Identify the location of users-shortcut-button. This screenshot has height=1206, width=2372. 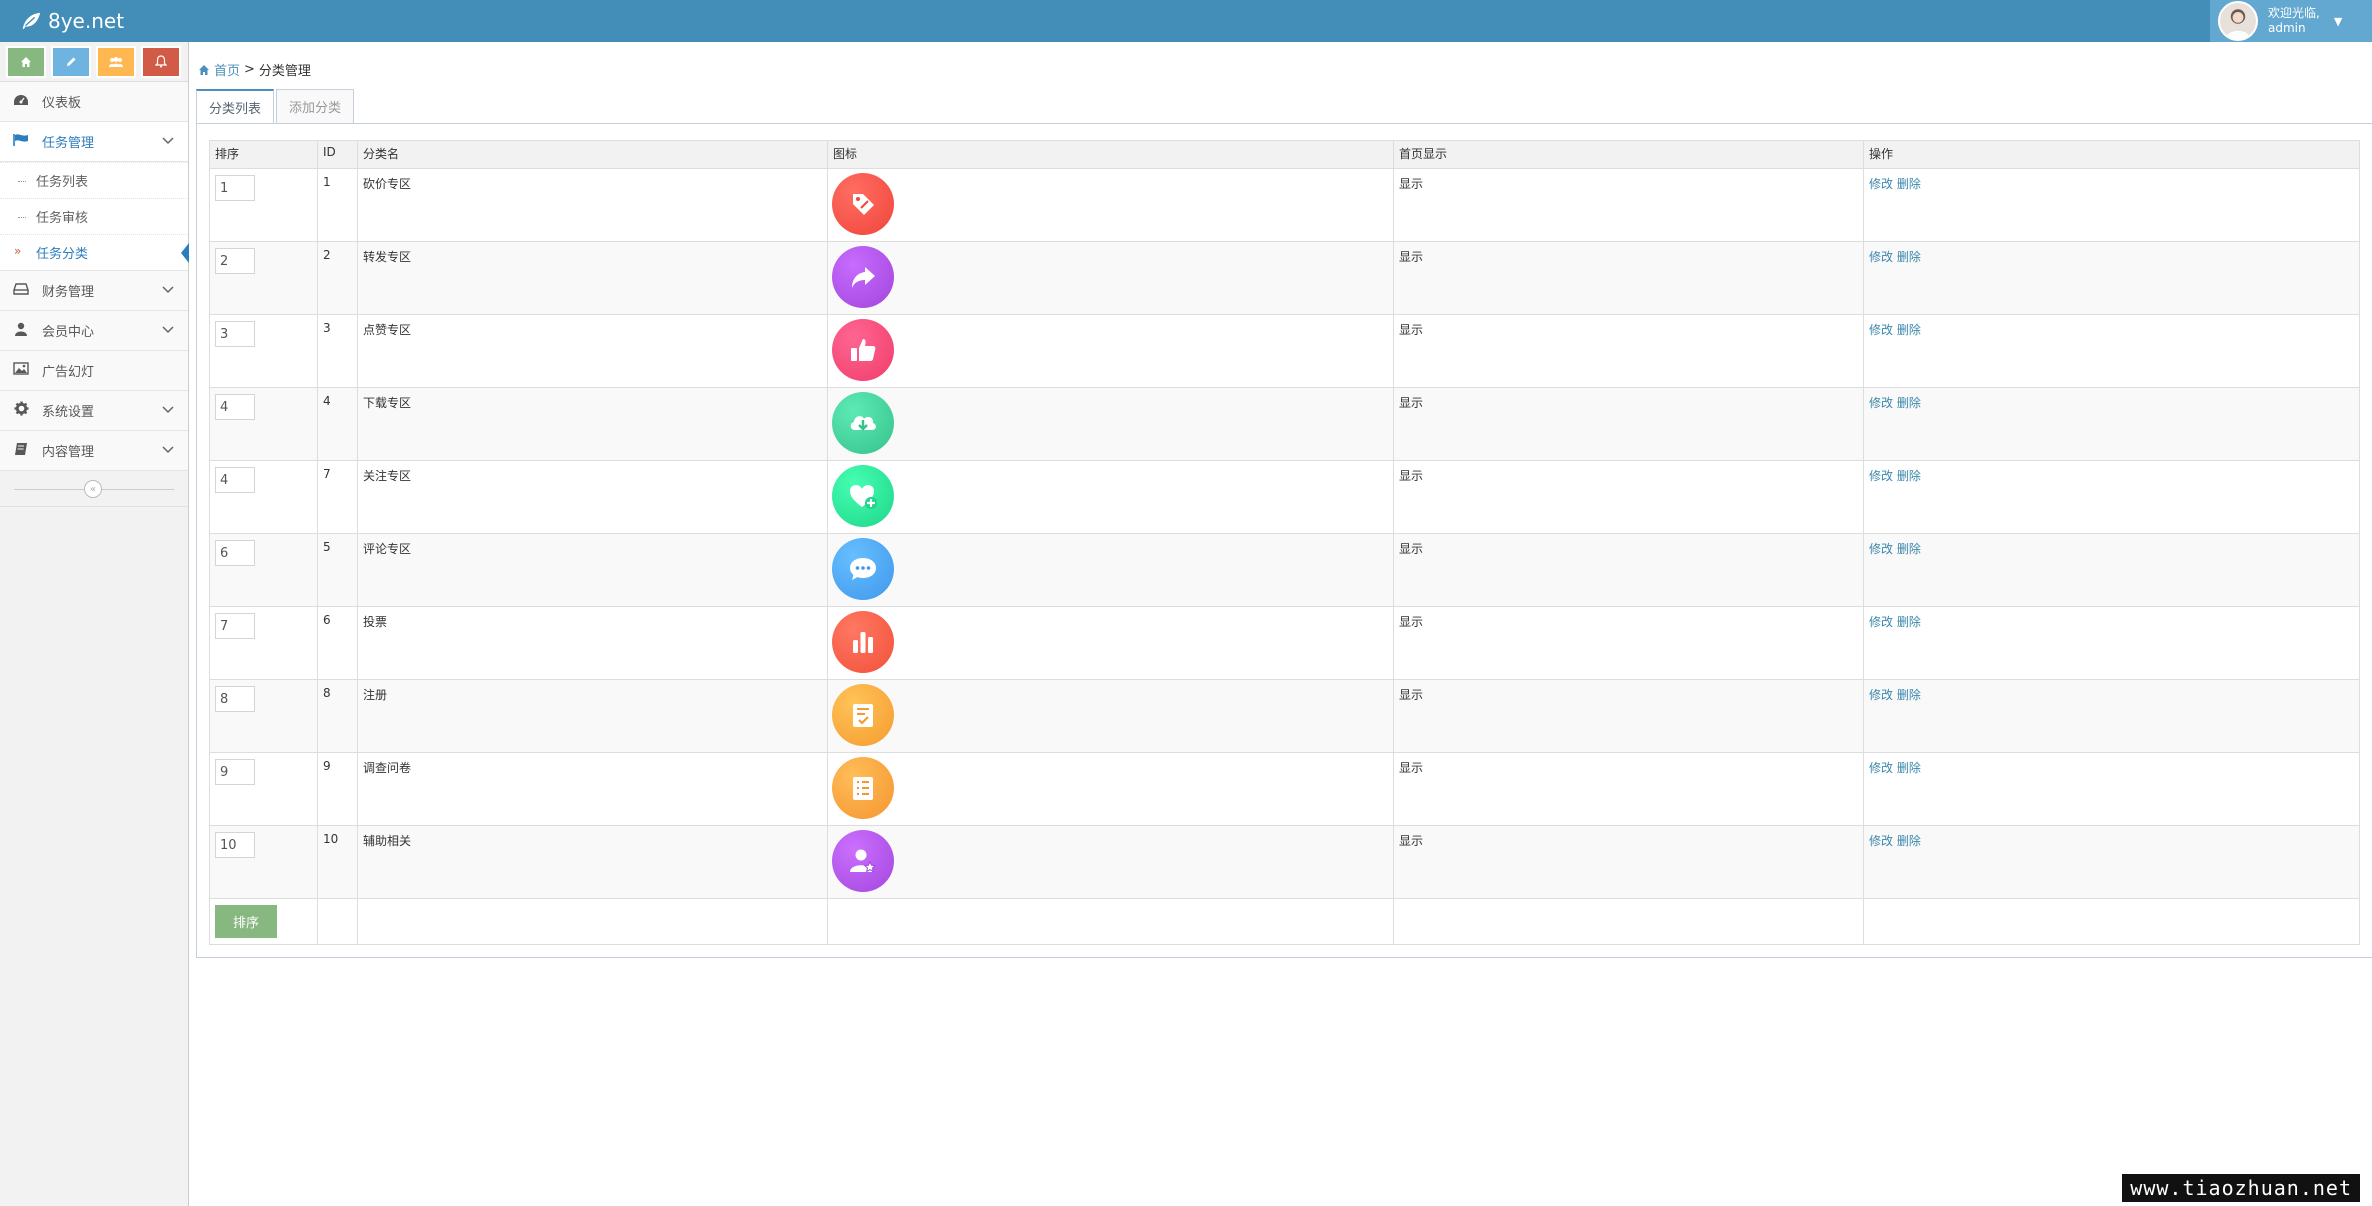
(116, 61).